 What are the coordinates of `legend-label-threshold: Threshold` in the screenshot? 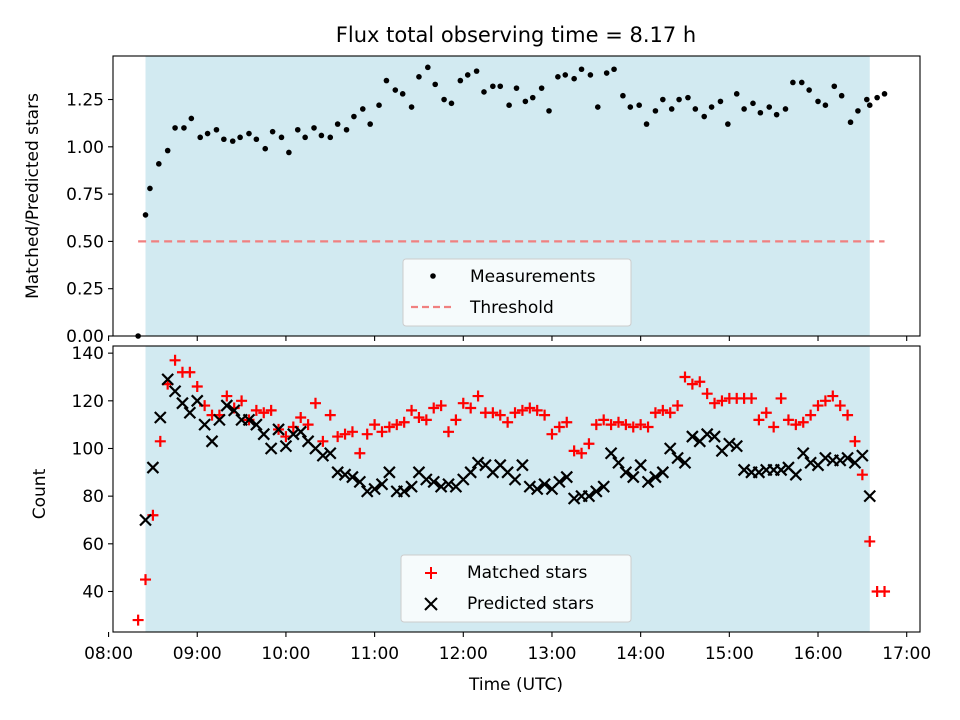 It's located at (511, 308).